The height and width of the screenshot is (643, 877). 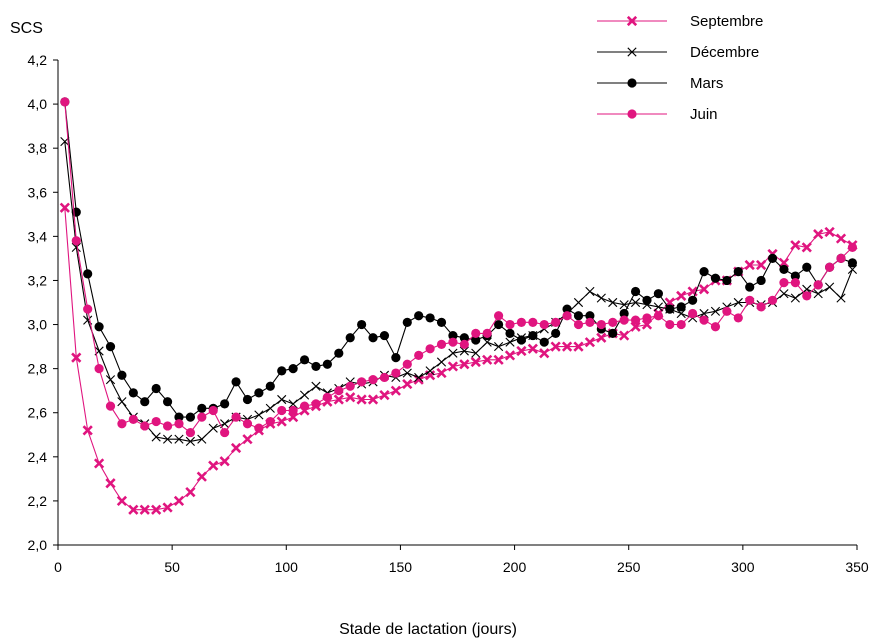 I want to click on y-tick-label: 3,0, so click(x=38, y=325).